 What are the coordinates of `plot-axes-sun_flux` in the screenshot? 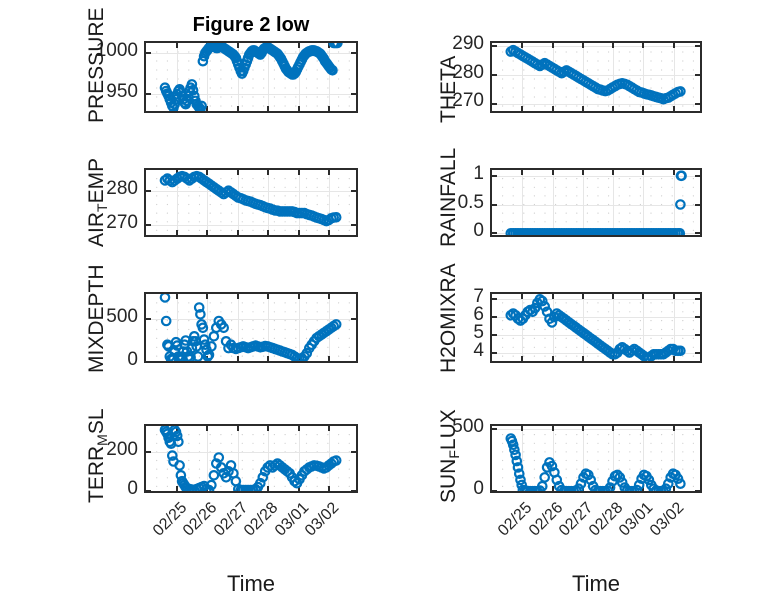 It's located at (596, 458).